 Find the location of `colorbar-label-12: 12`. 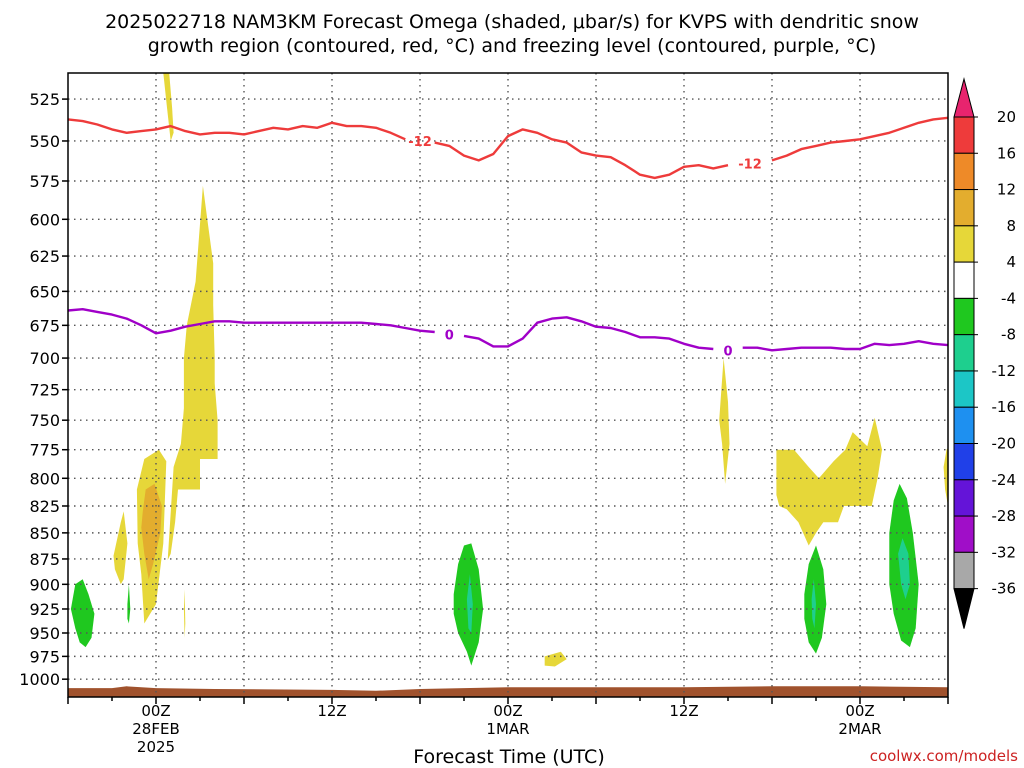

colorbar-label-12: 12 is located at coordinates (1006, 190).